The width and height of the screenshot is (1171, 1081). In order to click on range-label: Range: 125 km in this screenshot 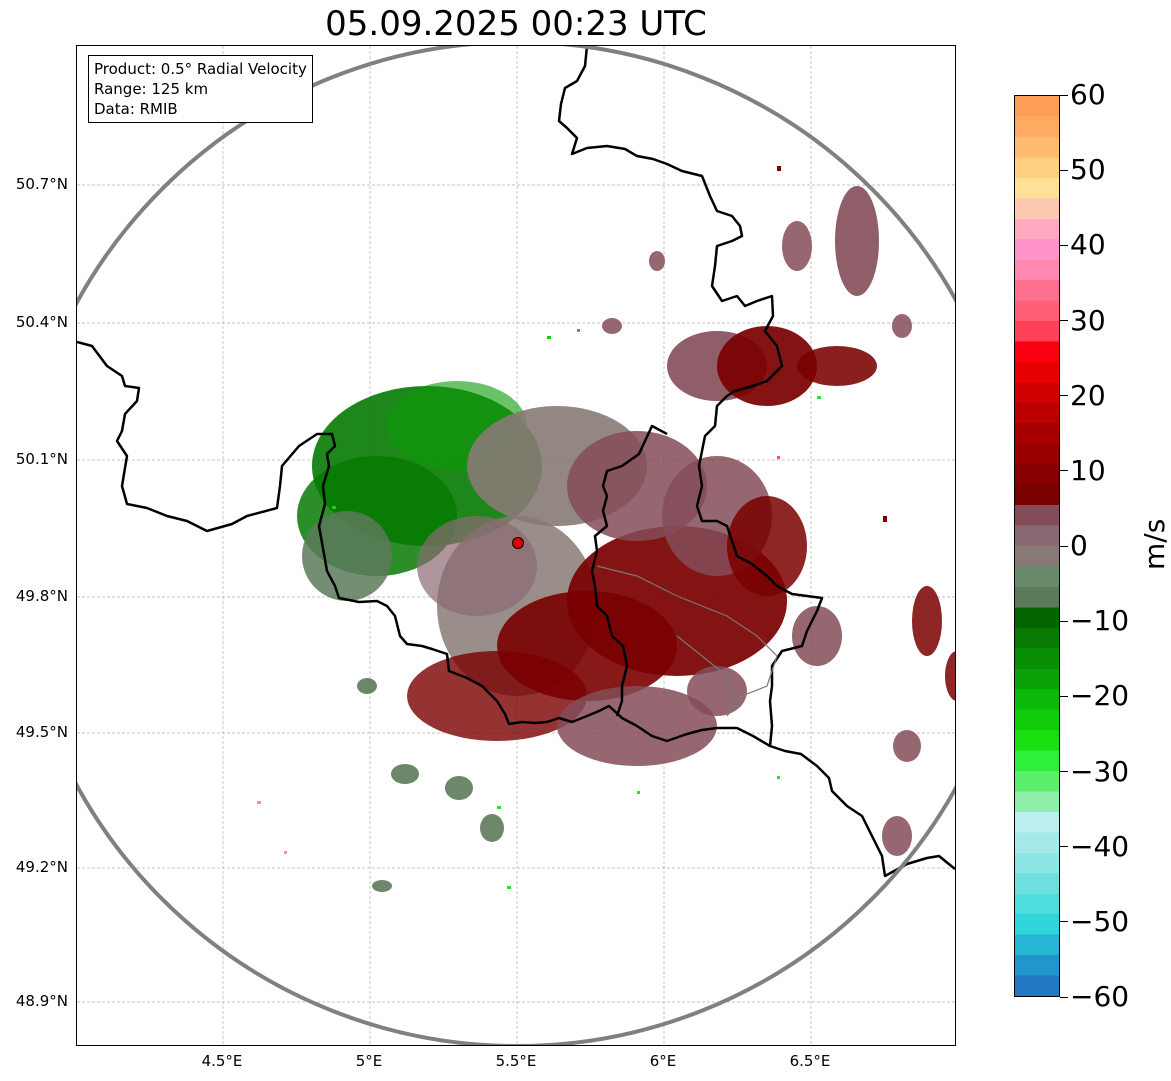, I will do `click(151, 89)`.